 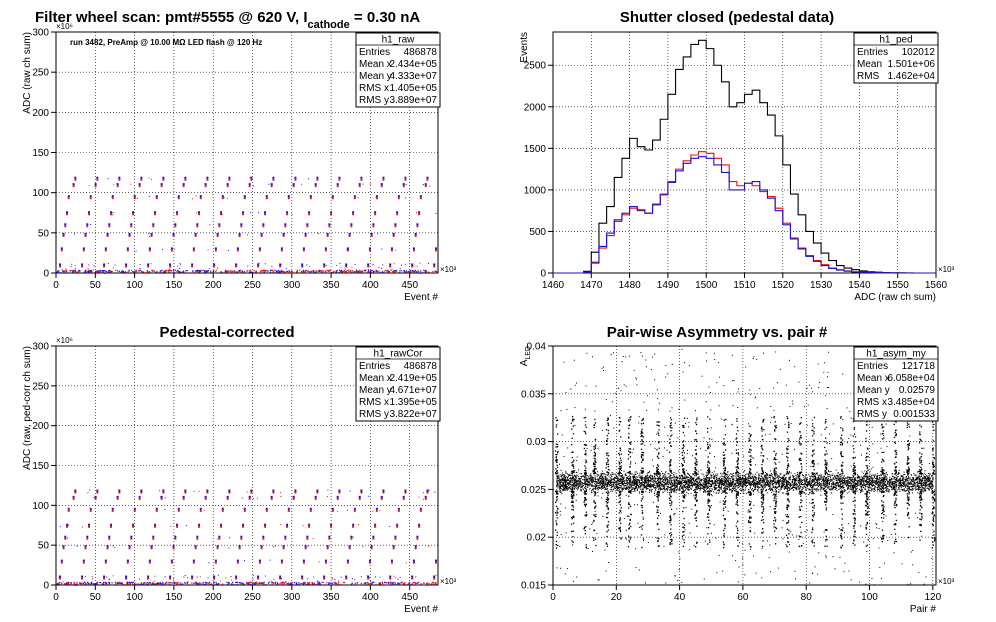 I want to click on stats-row-key: RMS, so click(x=868, y=76).